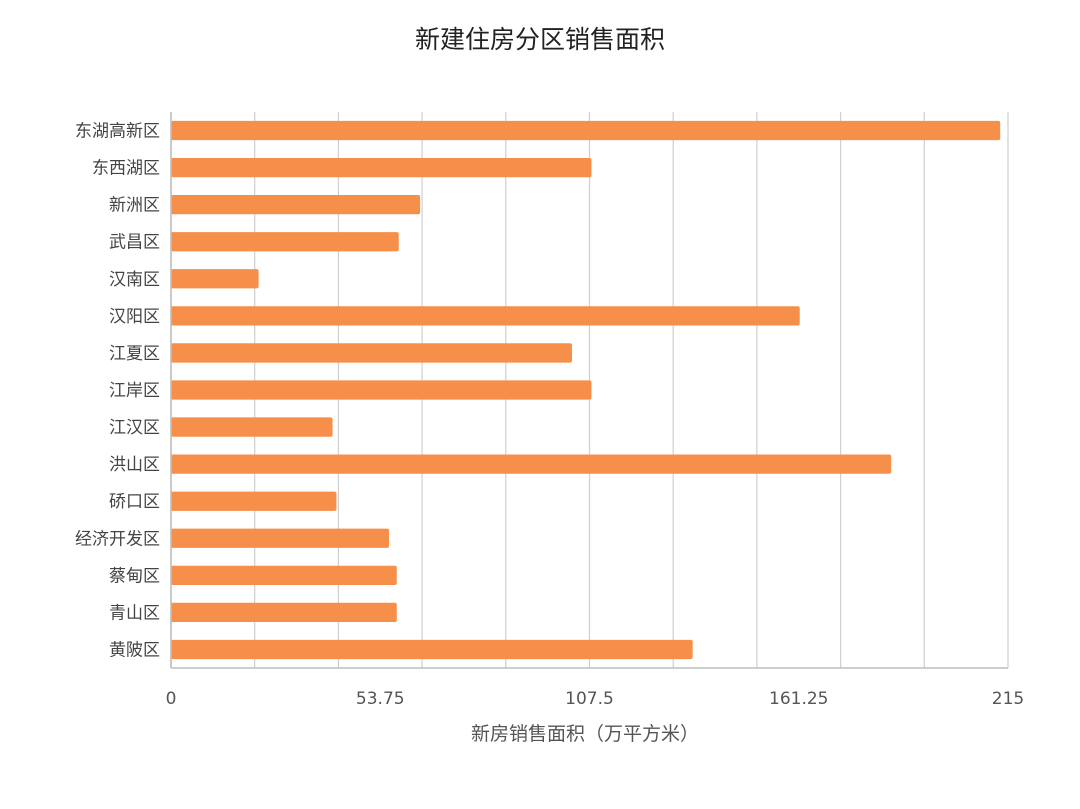 The width and height of the screenshot is (1080, 809). I want to click on category-label-15: 黄陂区, so click(134, 650).